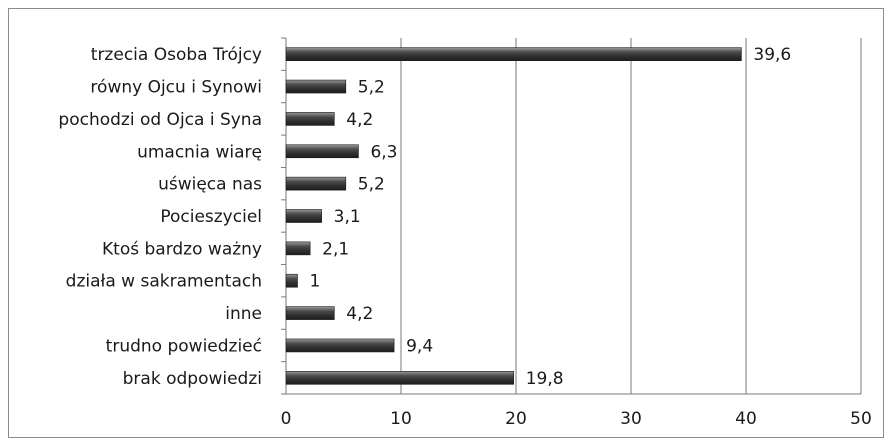  I want to click on value-label: 19,8, so click(545, 379).